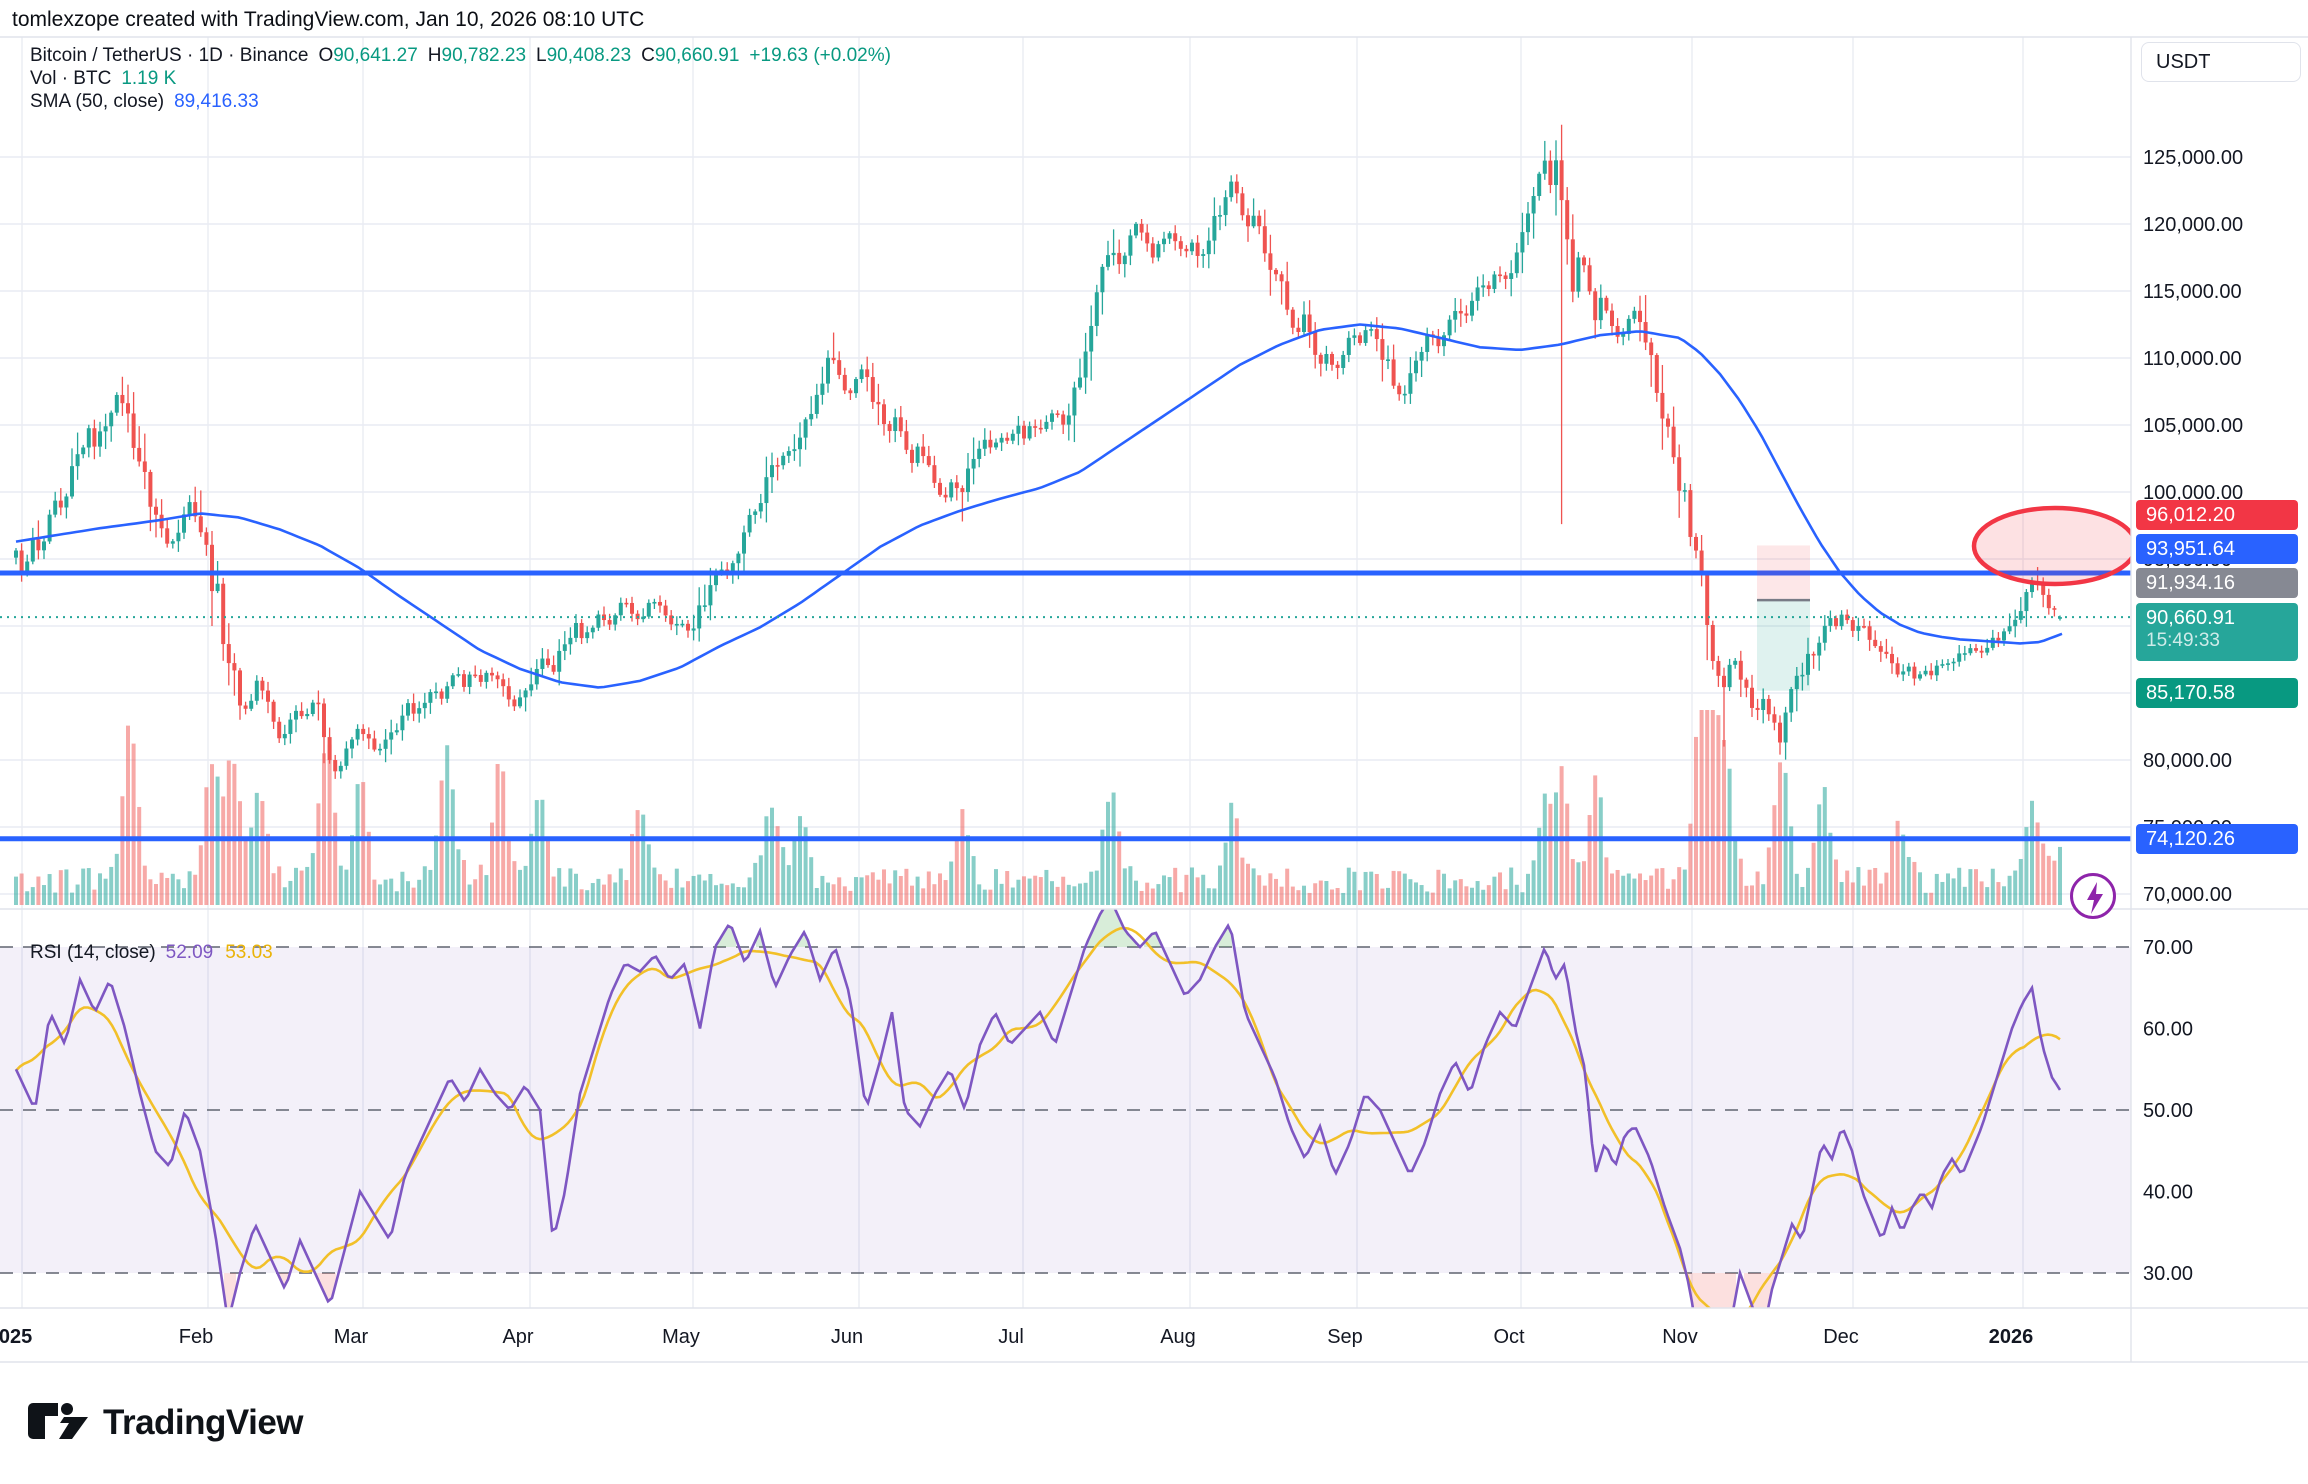 The height and width of the screenshot is (1484, 2308). I want to click on open-label: O, so click(326, 55).